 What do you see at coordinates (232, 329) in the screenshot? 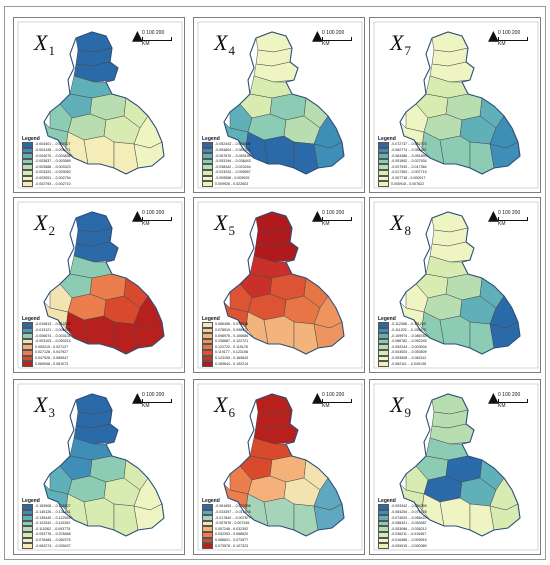
I see `legend-range-label: 0.078519 - 0.098975` at bounding box center [232, 329].